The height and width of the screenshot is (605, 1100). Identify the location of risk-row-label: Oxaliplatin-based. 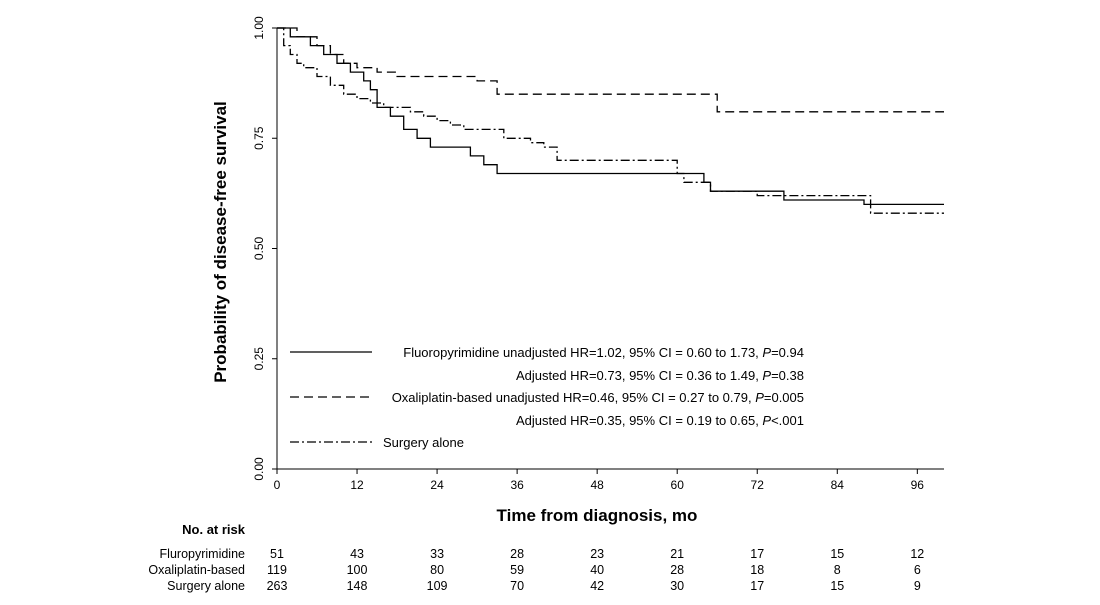
(196, 570).